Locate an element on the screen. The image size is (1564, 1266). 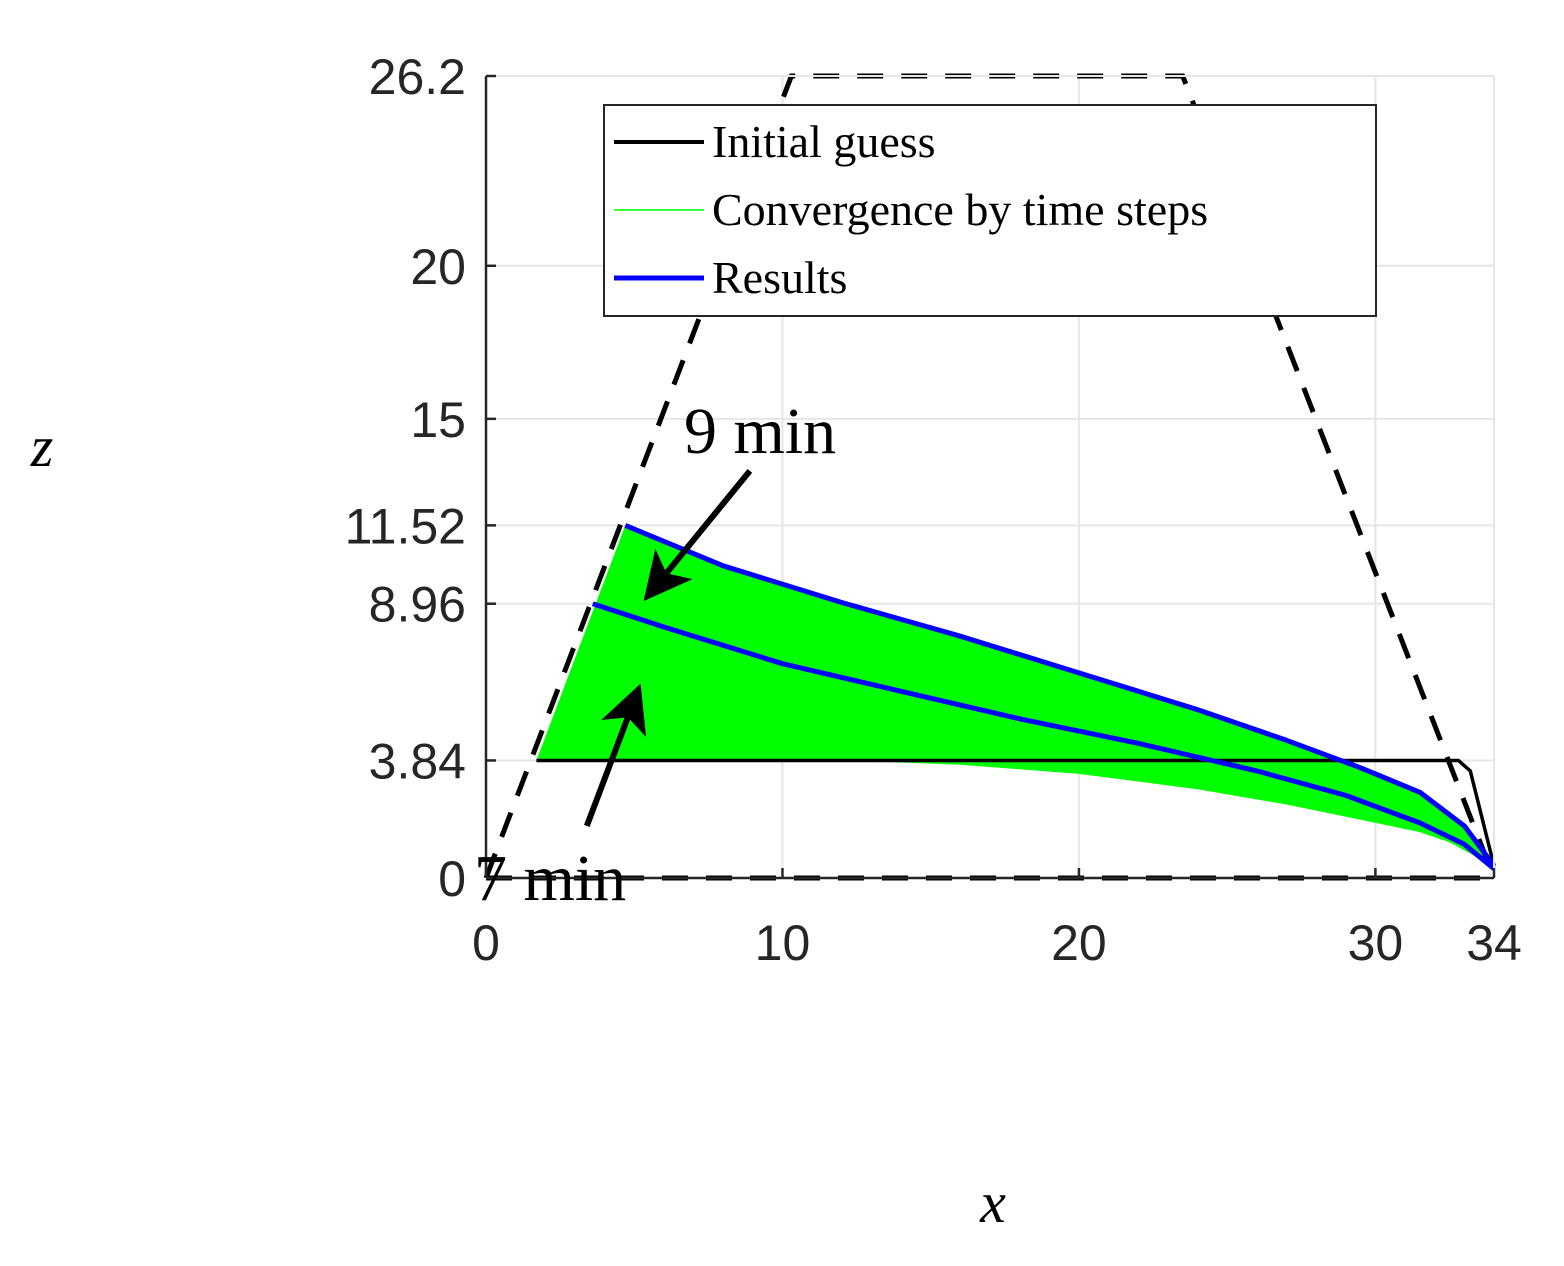
legend-entry-label: Results is located at coordinates (779, 277).